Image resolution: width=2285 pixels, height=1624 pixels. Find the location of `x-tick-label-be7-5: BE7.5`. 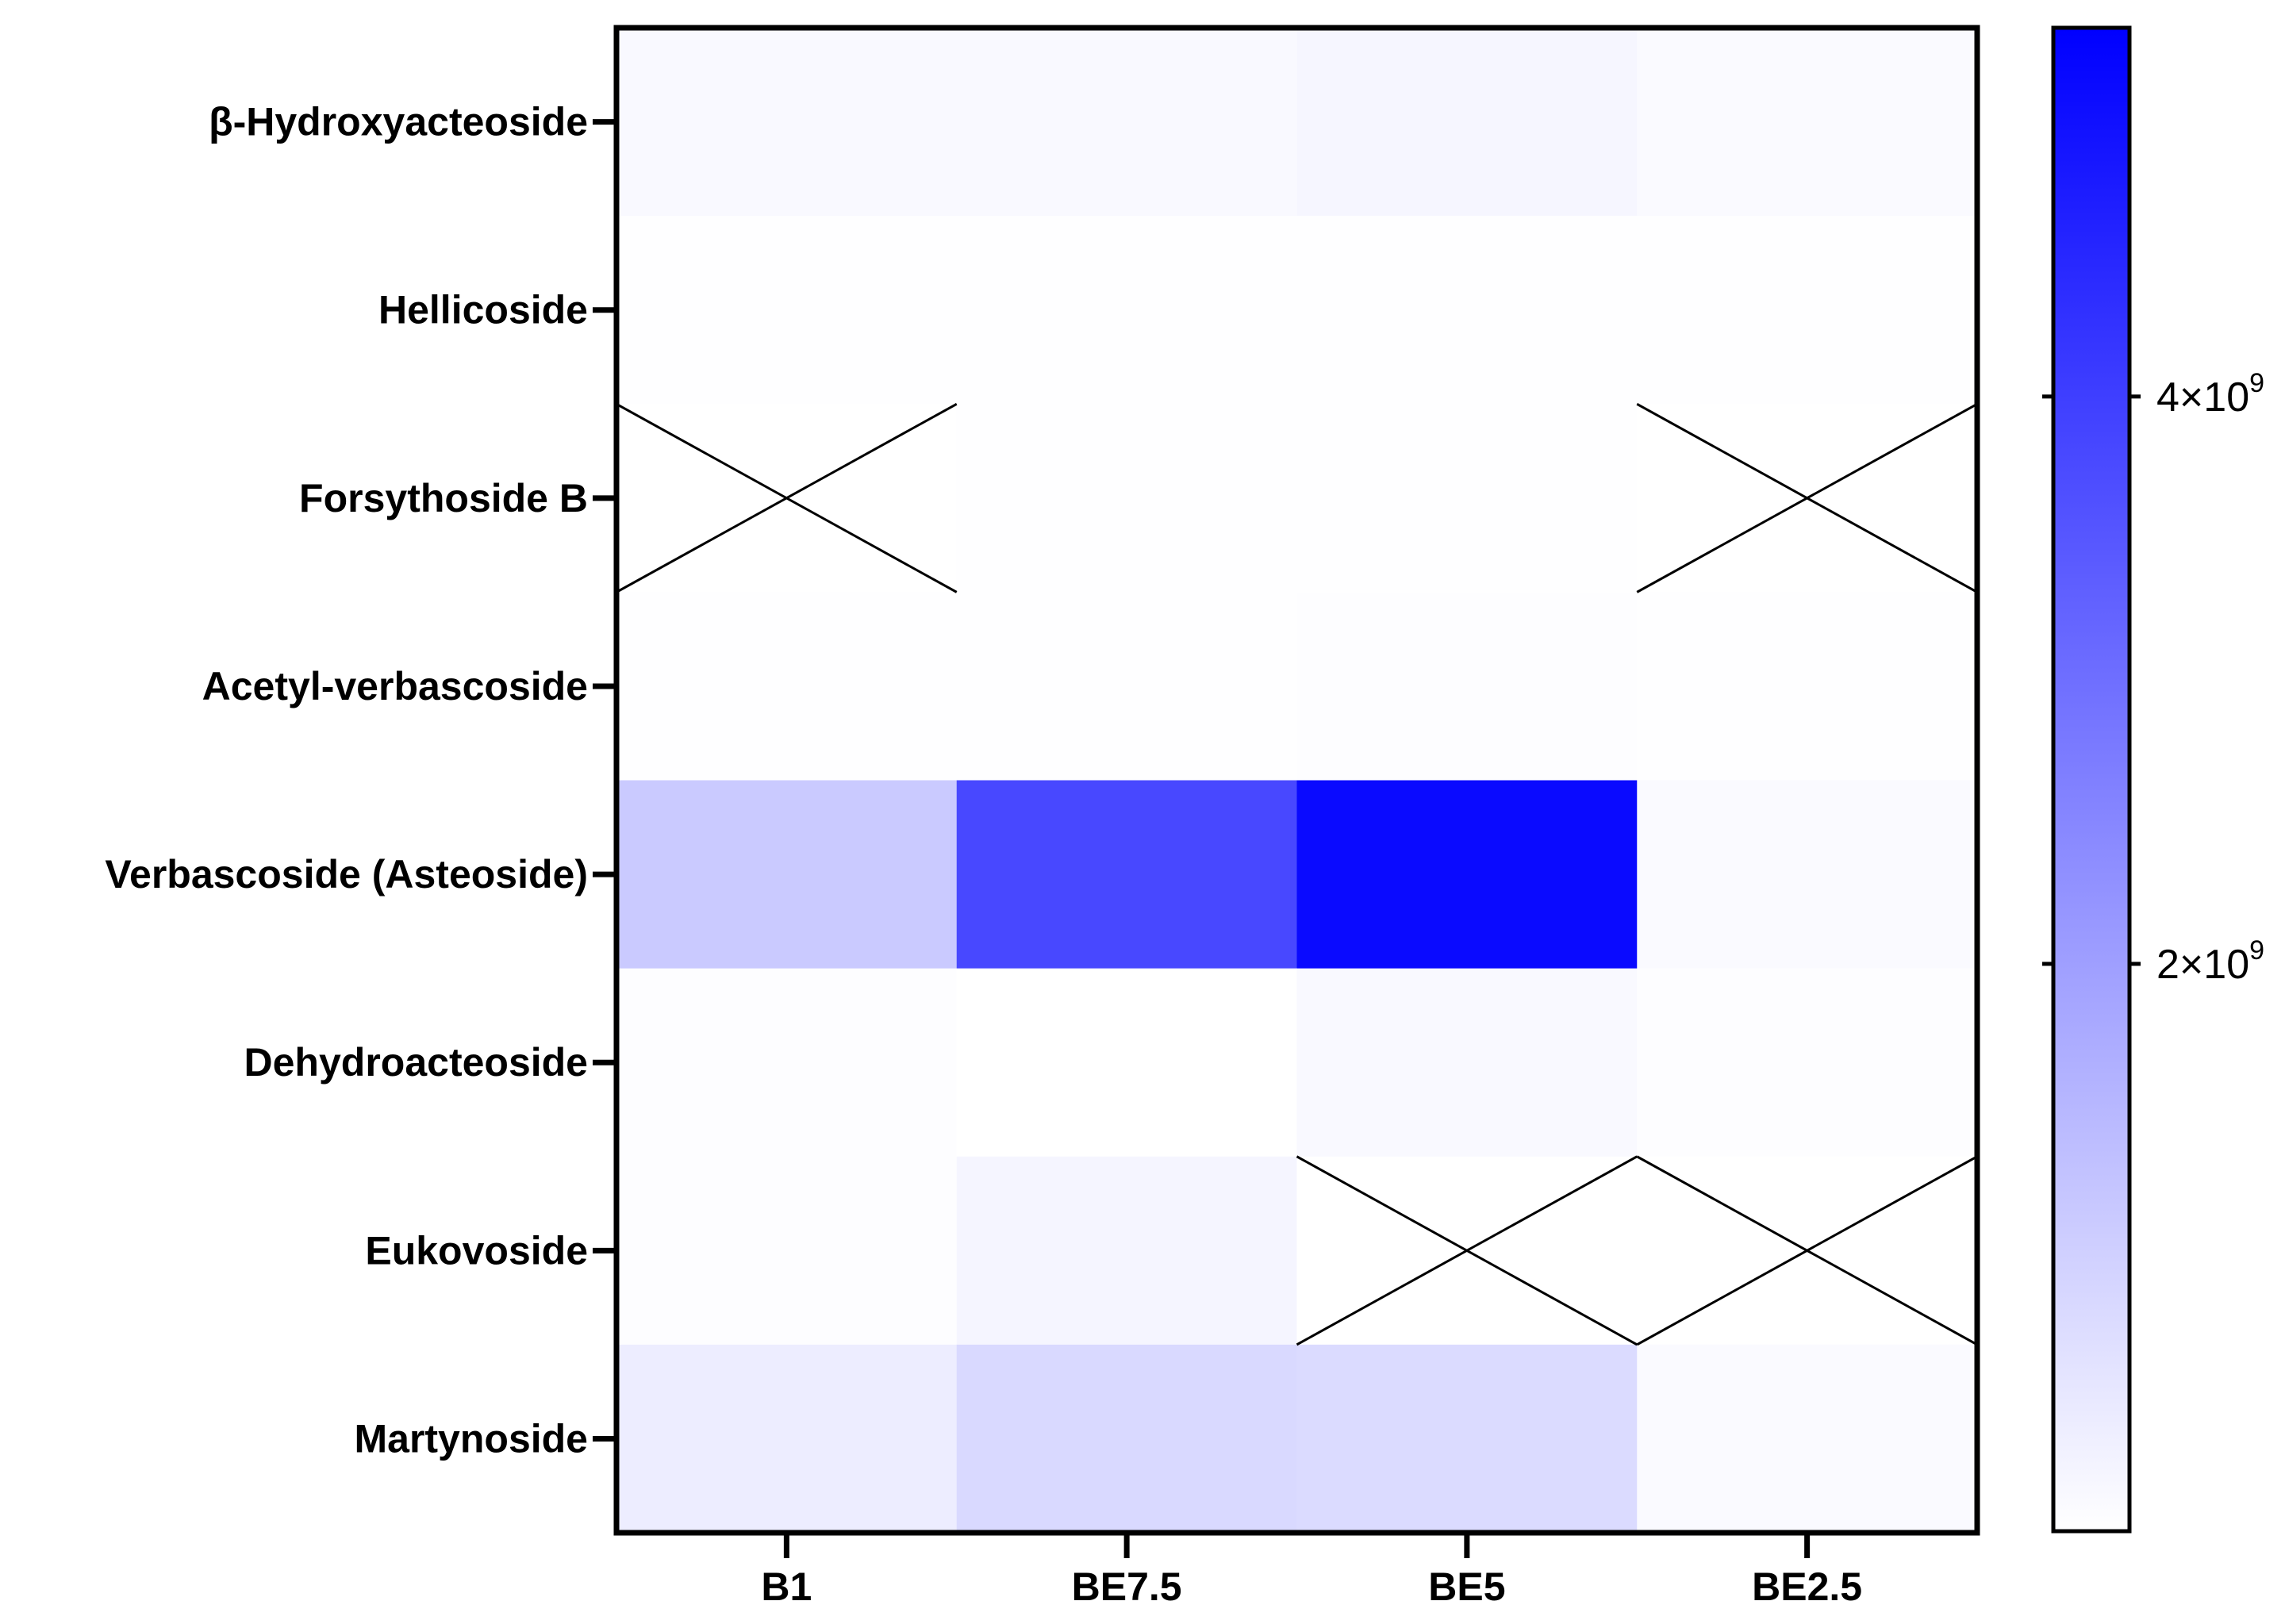

x-tick-label-be7-5: BE7.5 is located at coordinates (1127, 1586).